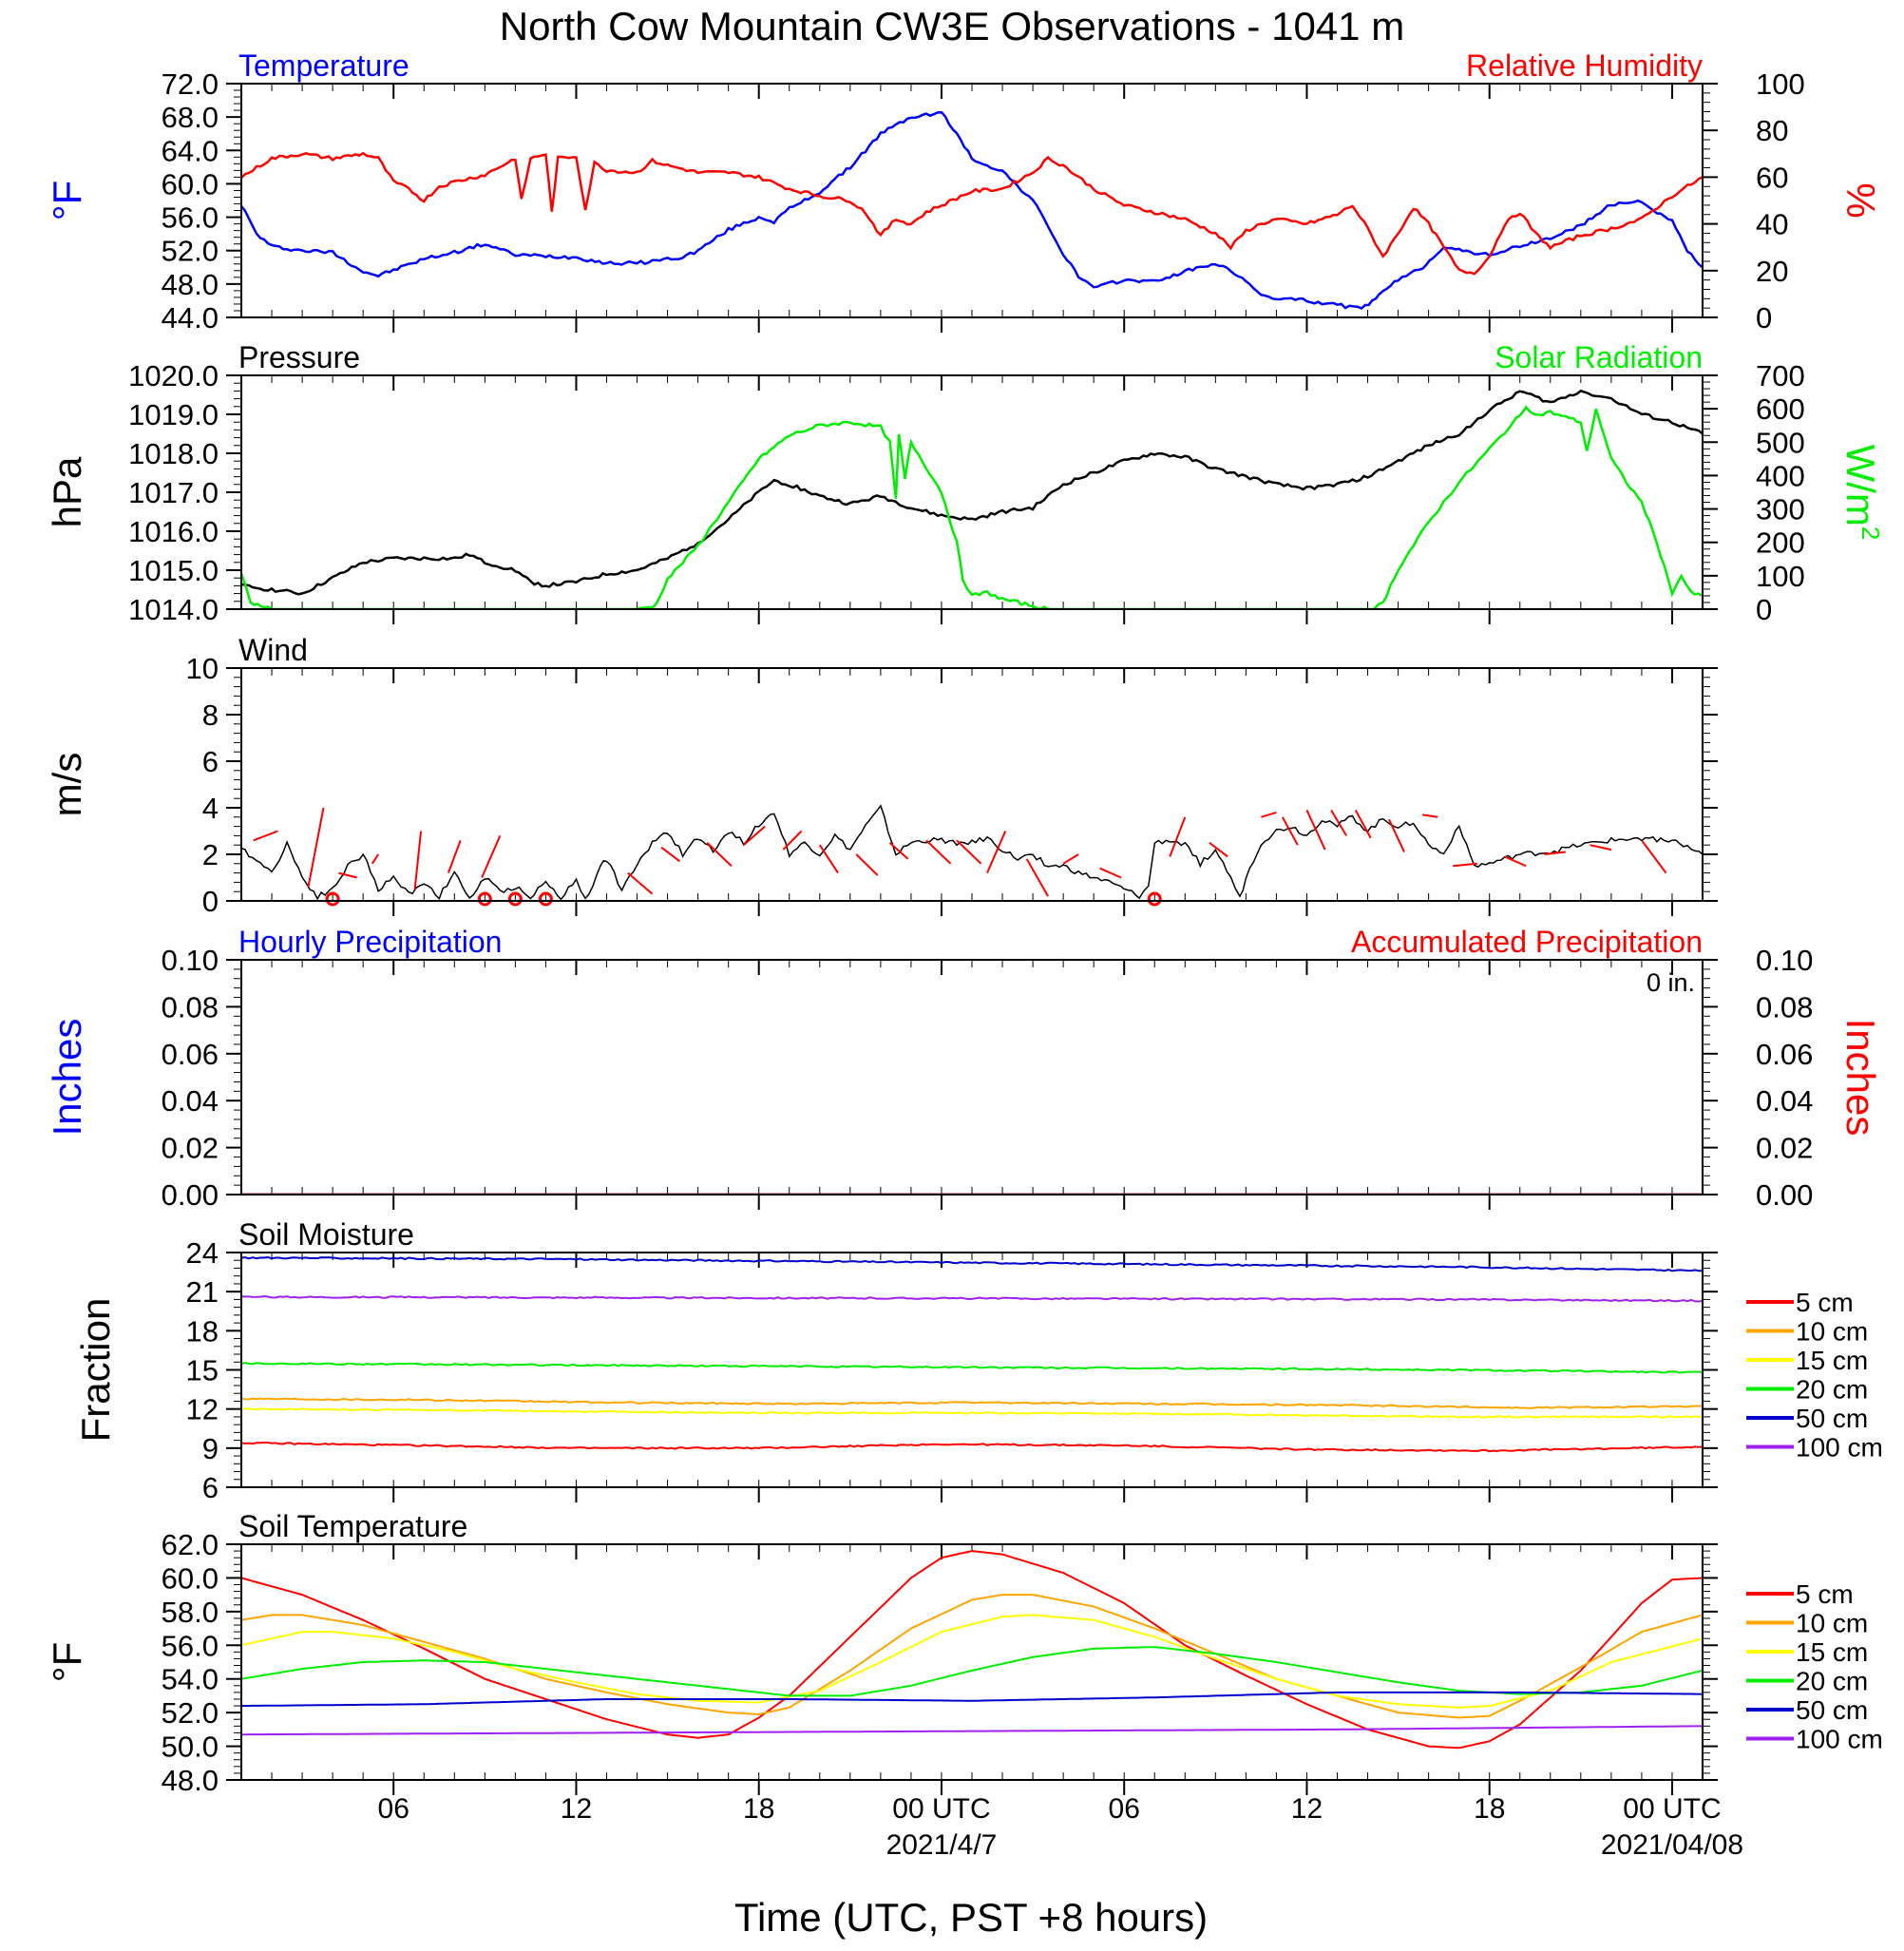  I want to click on y-right-tick-label: 0.00, so click(1784, 1195).